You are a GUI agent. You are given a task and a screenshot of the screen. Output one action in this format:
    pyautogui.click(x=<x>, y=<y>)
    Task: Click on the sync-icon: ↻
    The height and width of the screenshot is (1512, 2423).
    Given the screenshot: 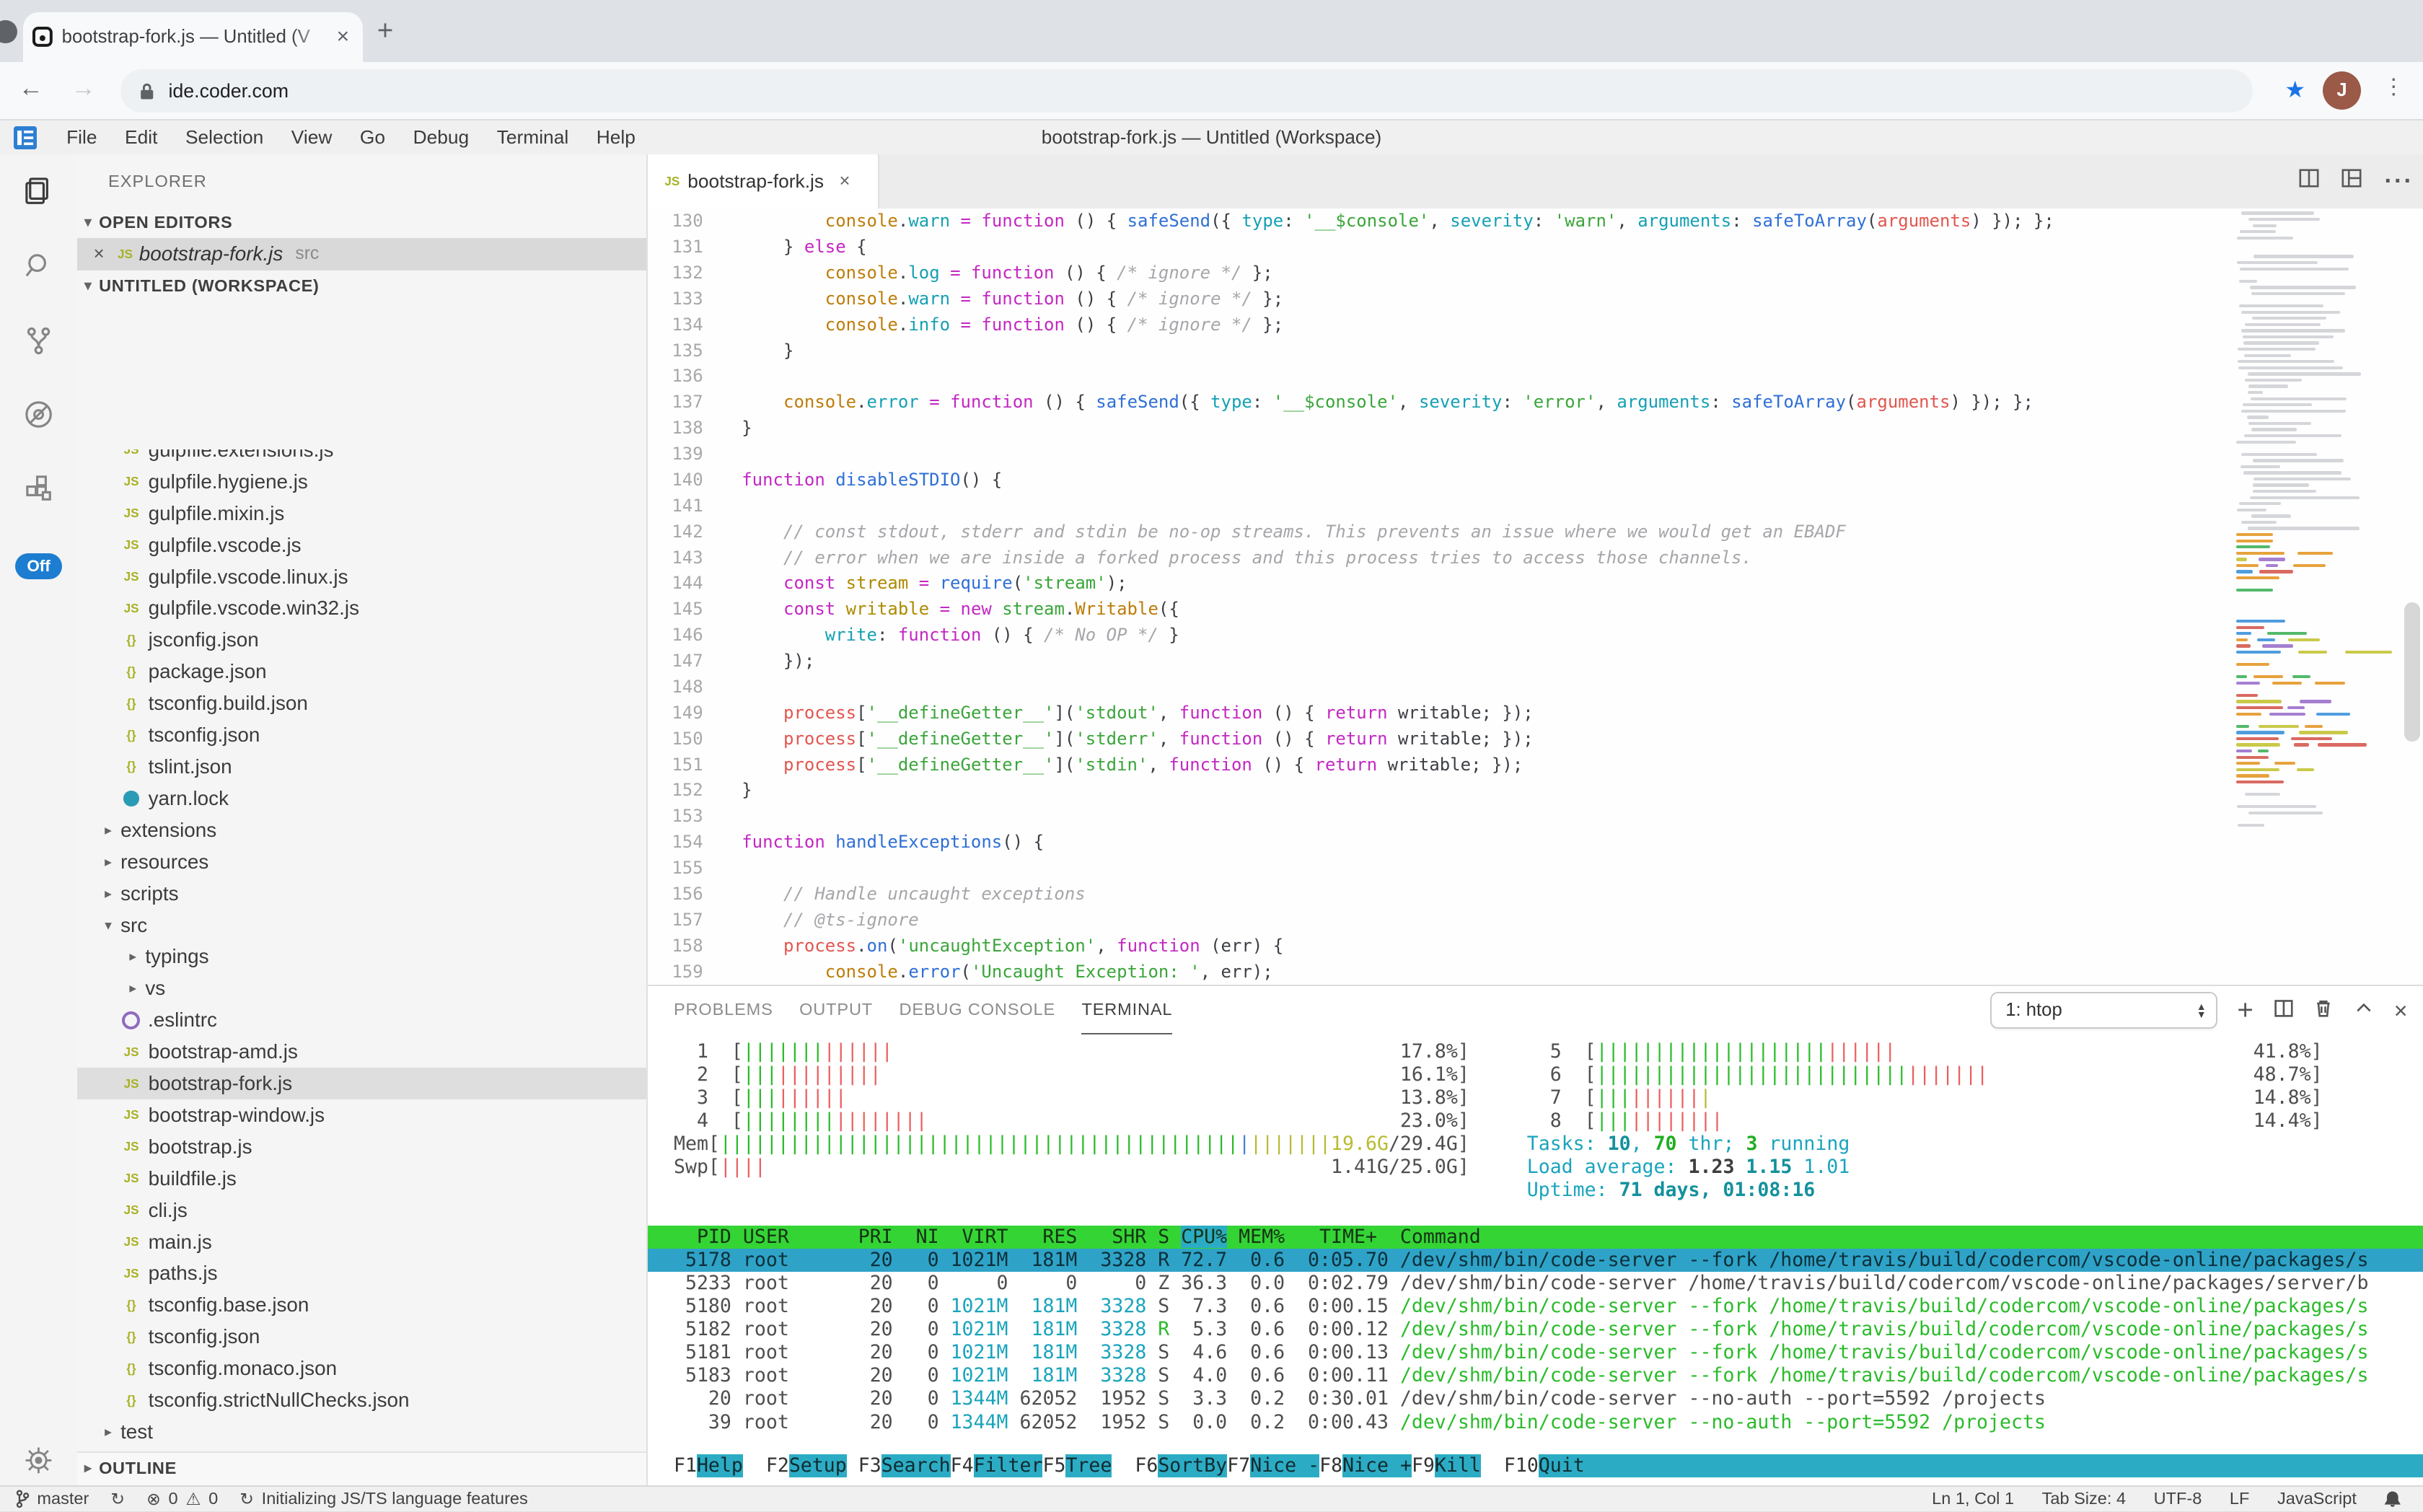 What is the action you would take?
    pyautogui.click(x=118, y=1498)
    